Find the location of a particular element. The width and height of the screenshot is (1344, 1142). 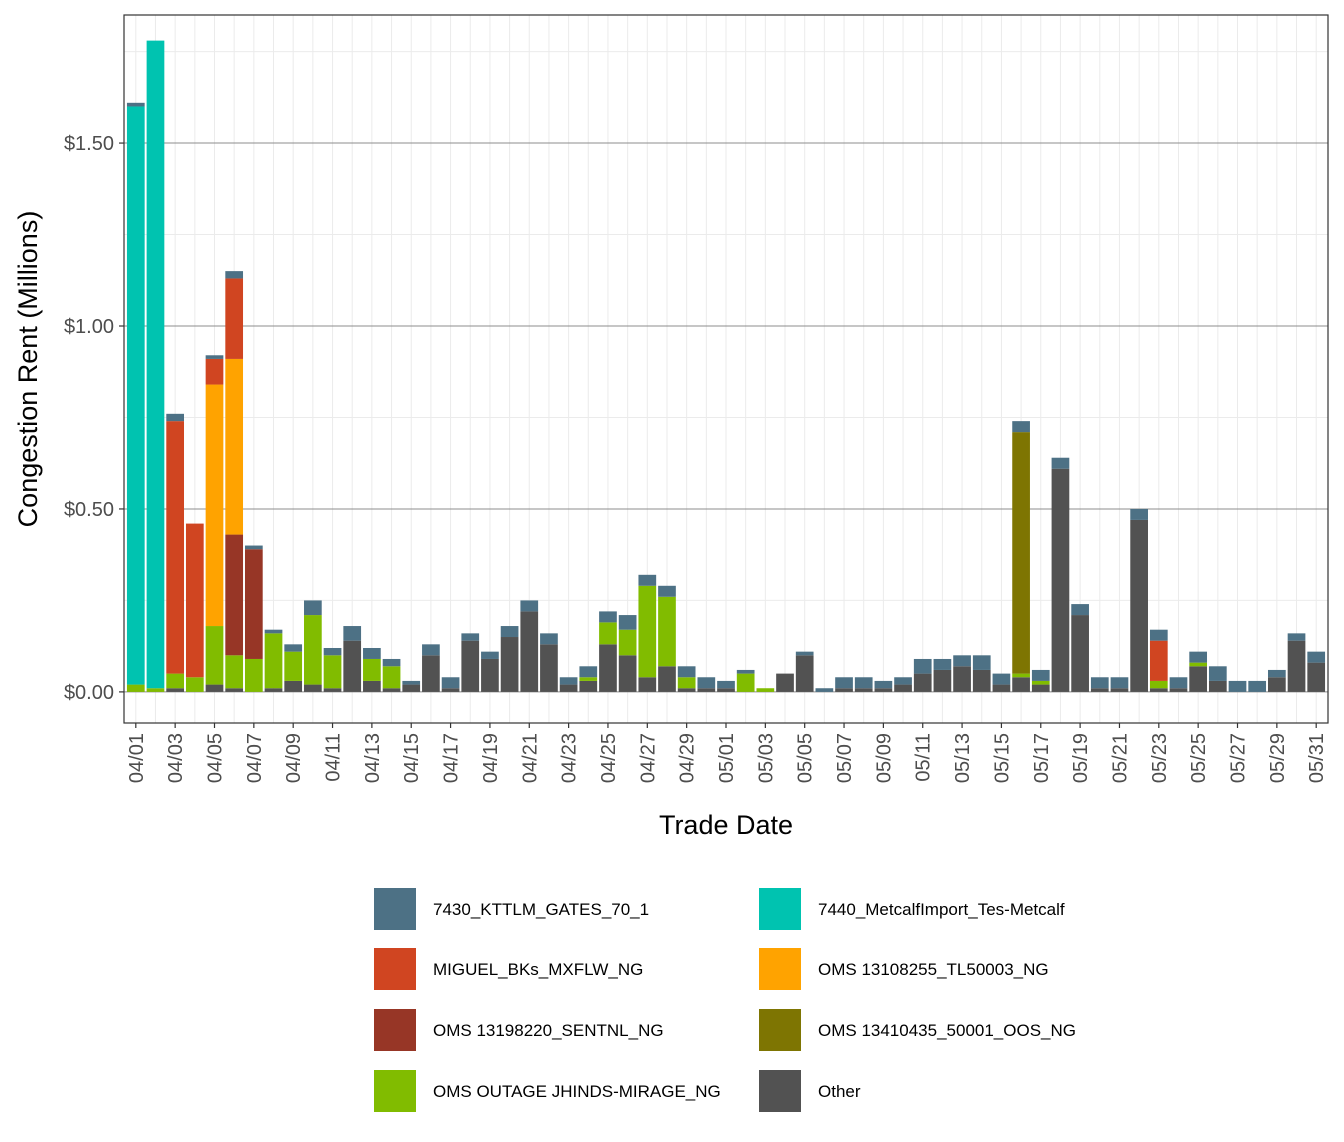

x-tick-label: 04/07 is located at coordinates (255, 758).